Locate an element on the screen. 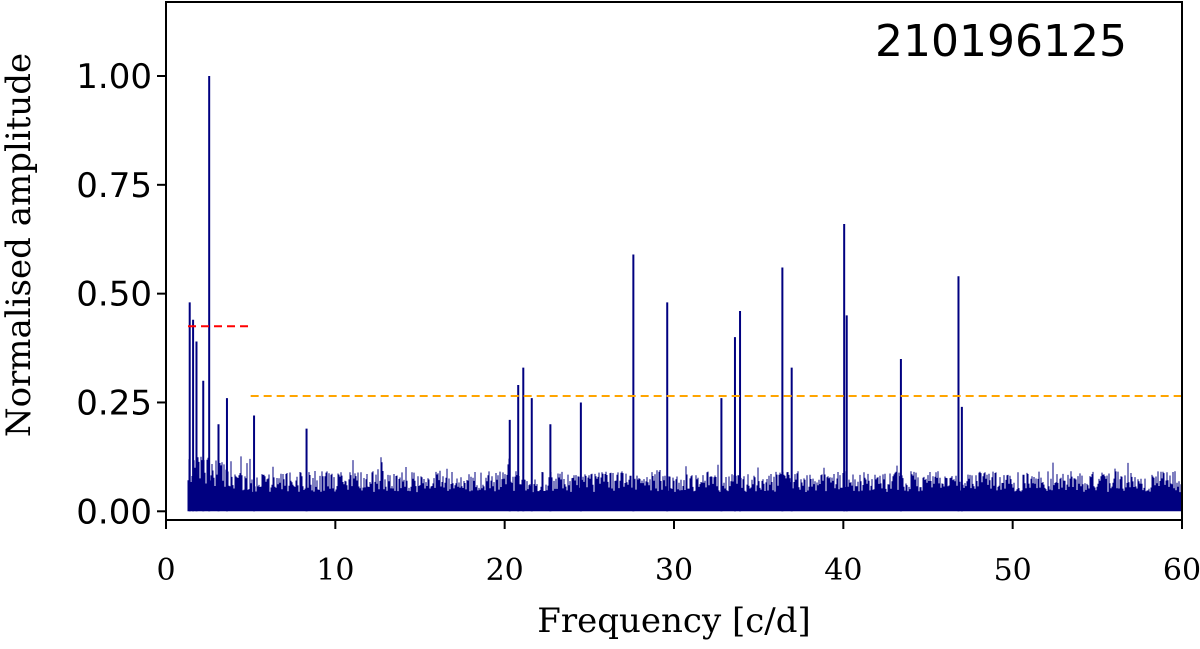  y-axis-label: Normalised amplitude is located at coordinates (19, 245).